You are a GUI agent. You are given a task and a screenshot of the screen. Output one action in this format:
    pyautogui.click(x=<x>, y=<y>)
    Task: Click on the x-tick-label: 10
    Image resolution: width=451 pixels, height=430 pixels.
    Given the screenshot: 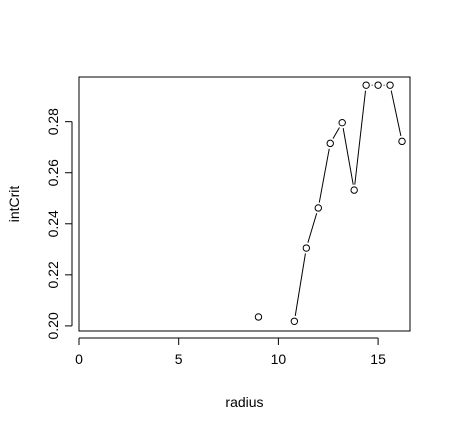 What is the action you would take?
    pyautogui.click(x=279, y=359)
    